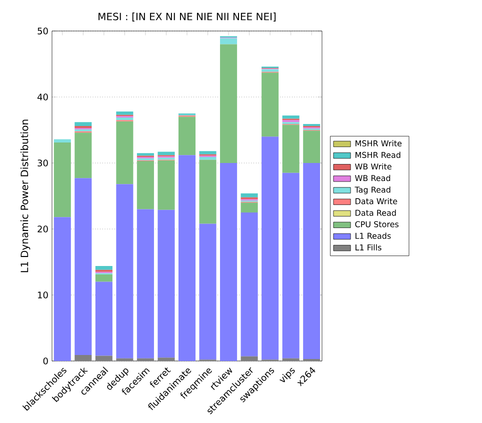  What do you see at coordinates (42, 97) in the screenshot?
I see `y-tick-label: 40` at bounding box center [42, 97].